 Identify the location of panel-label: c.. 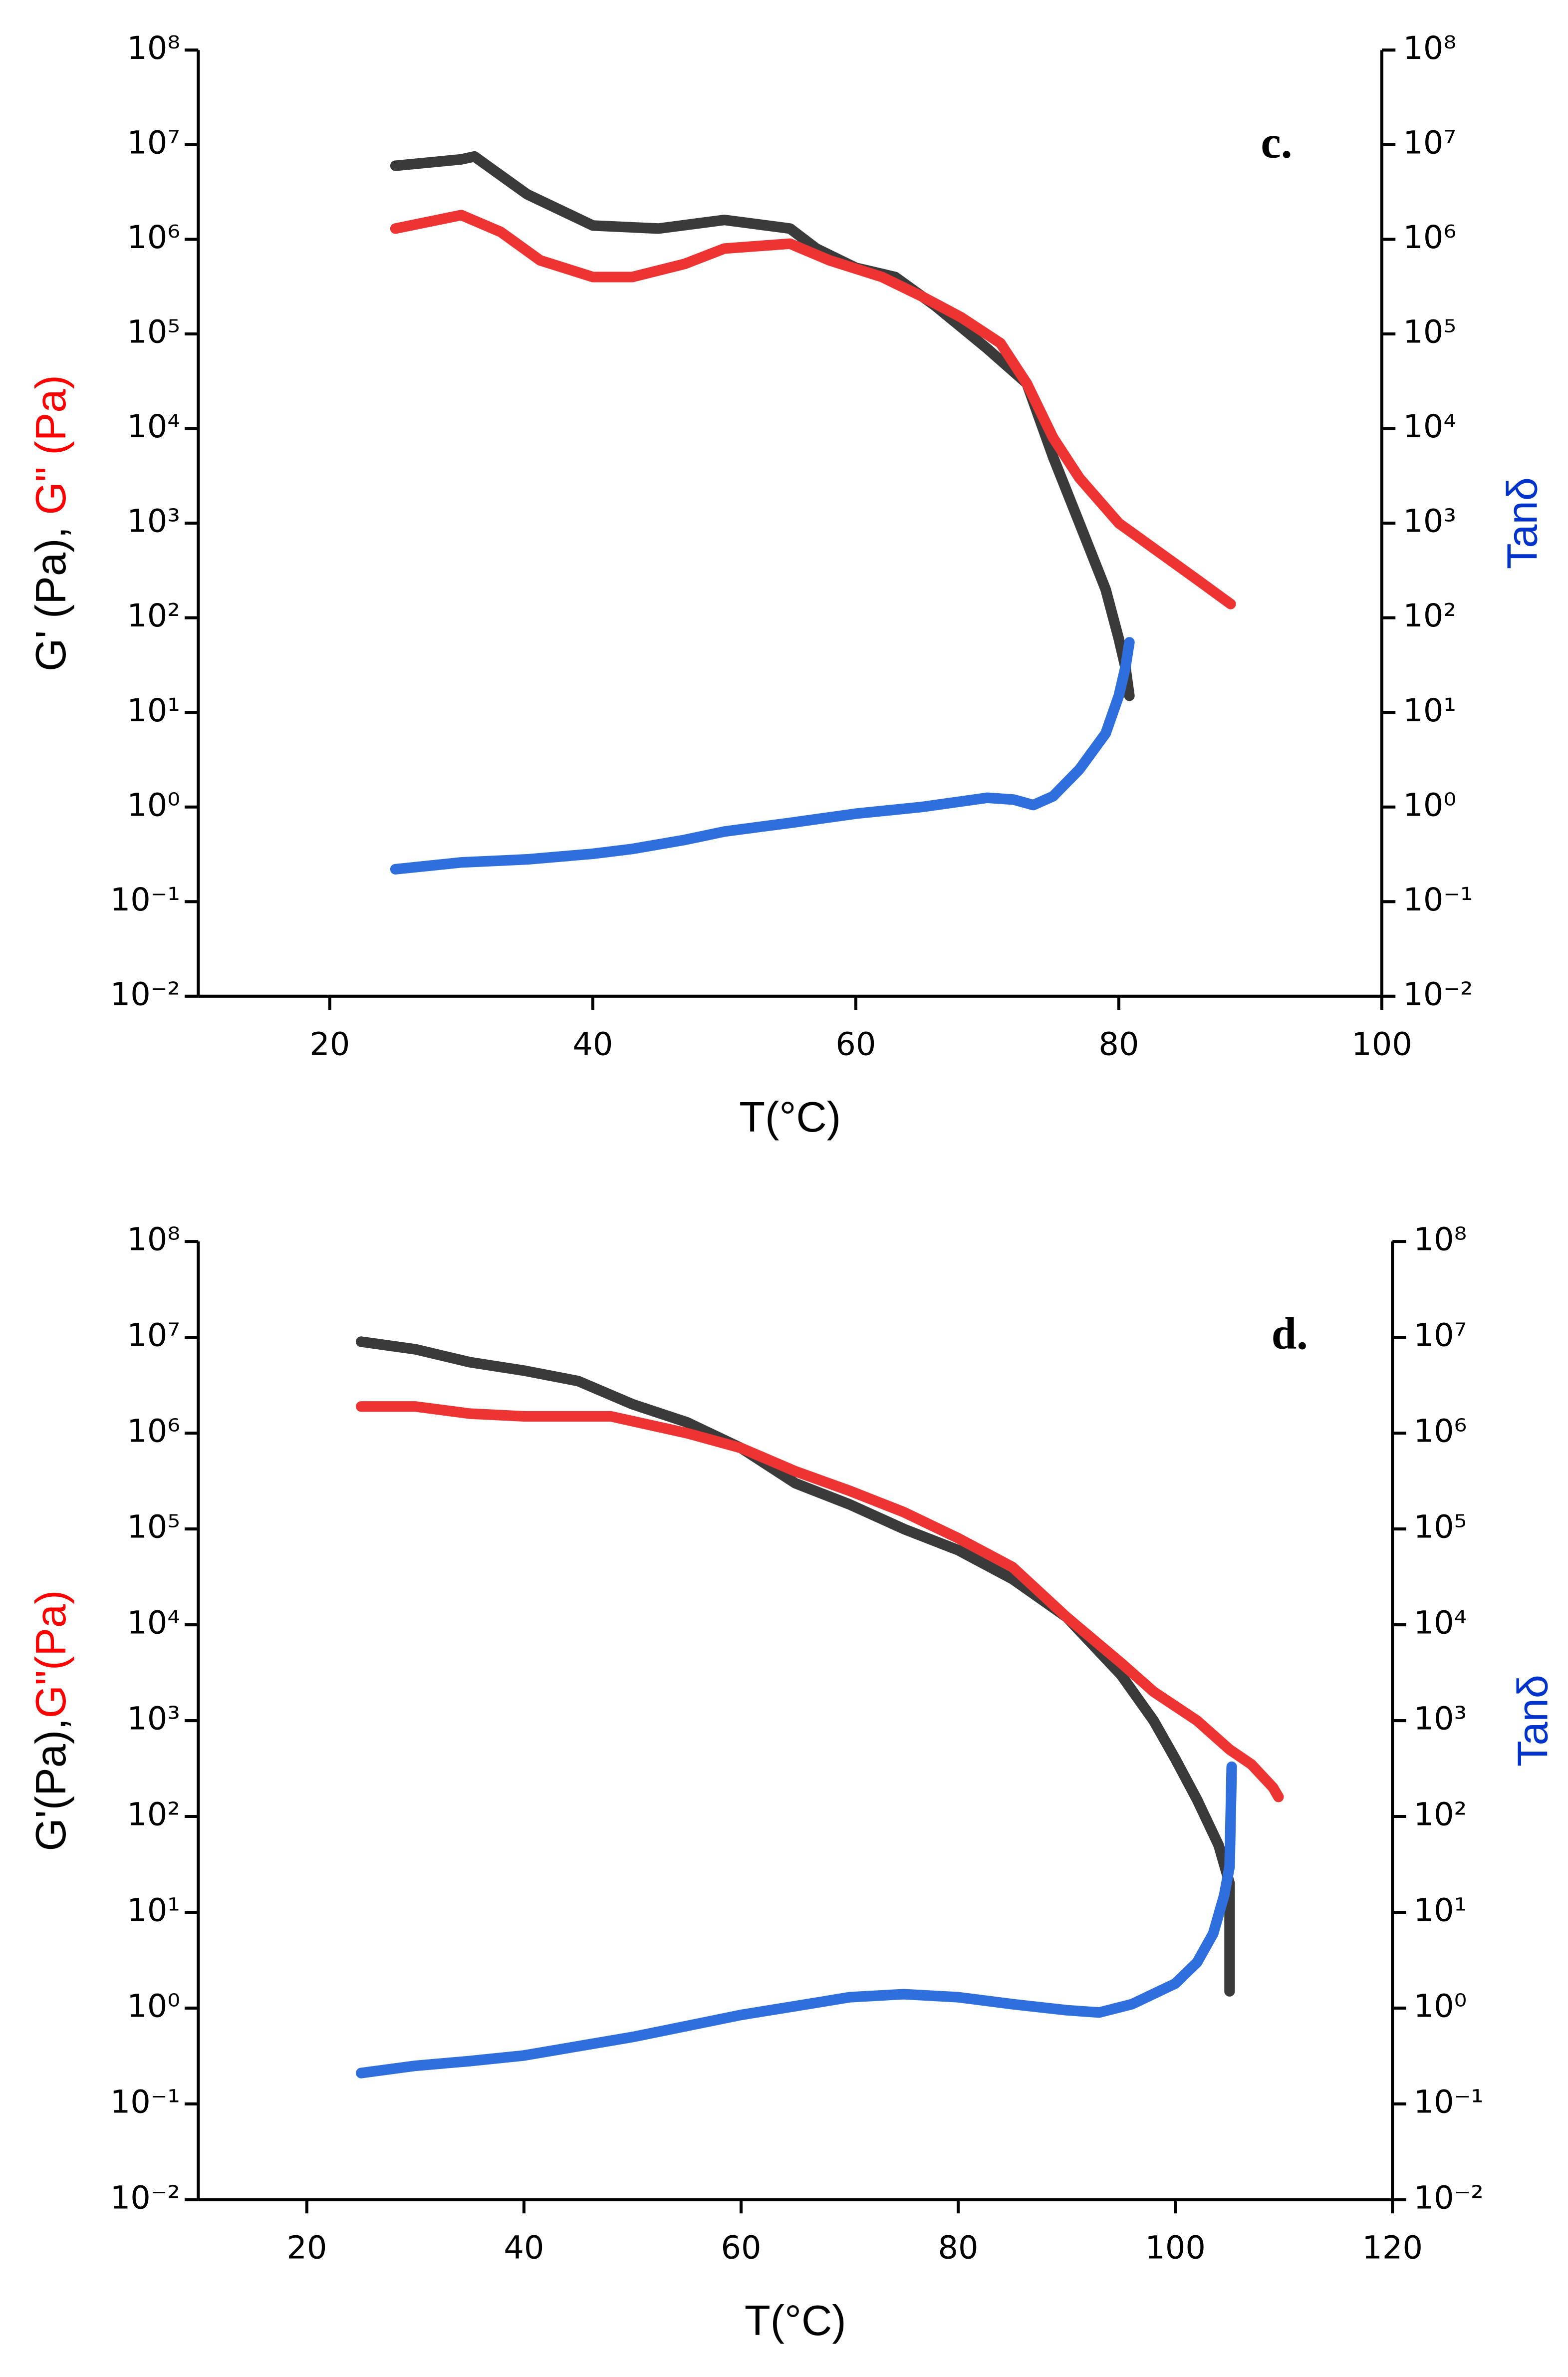
(1276, 142).